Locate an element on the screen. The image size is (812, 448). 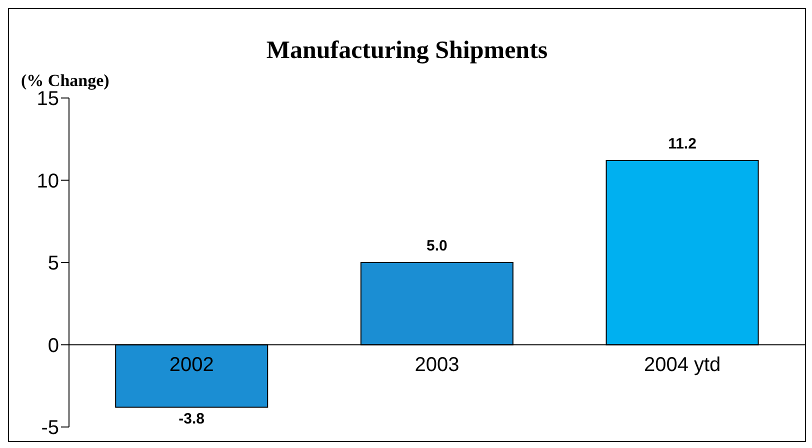
data-label: -3.8 is located at coordinates (191, 419).